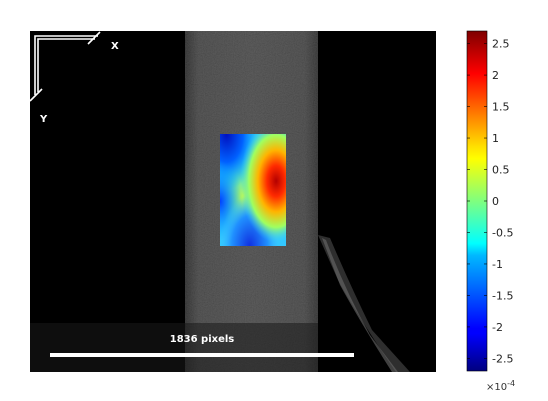 The image size is (548, 401). What do you see at coordinates (43, 119) in the screenshot?
I see `y-axis-label: Y` at bounding box center [43, 119].